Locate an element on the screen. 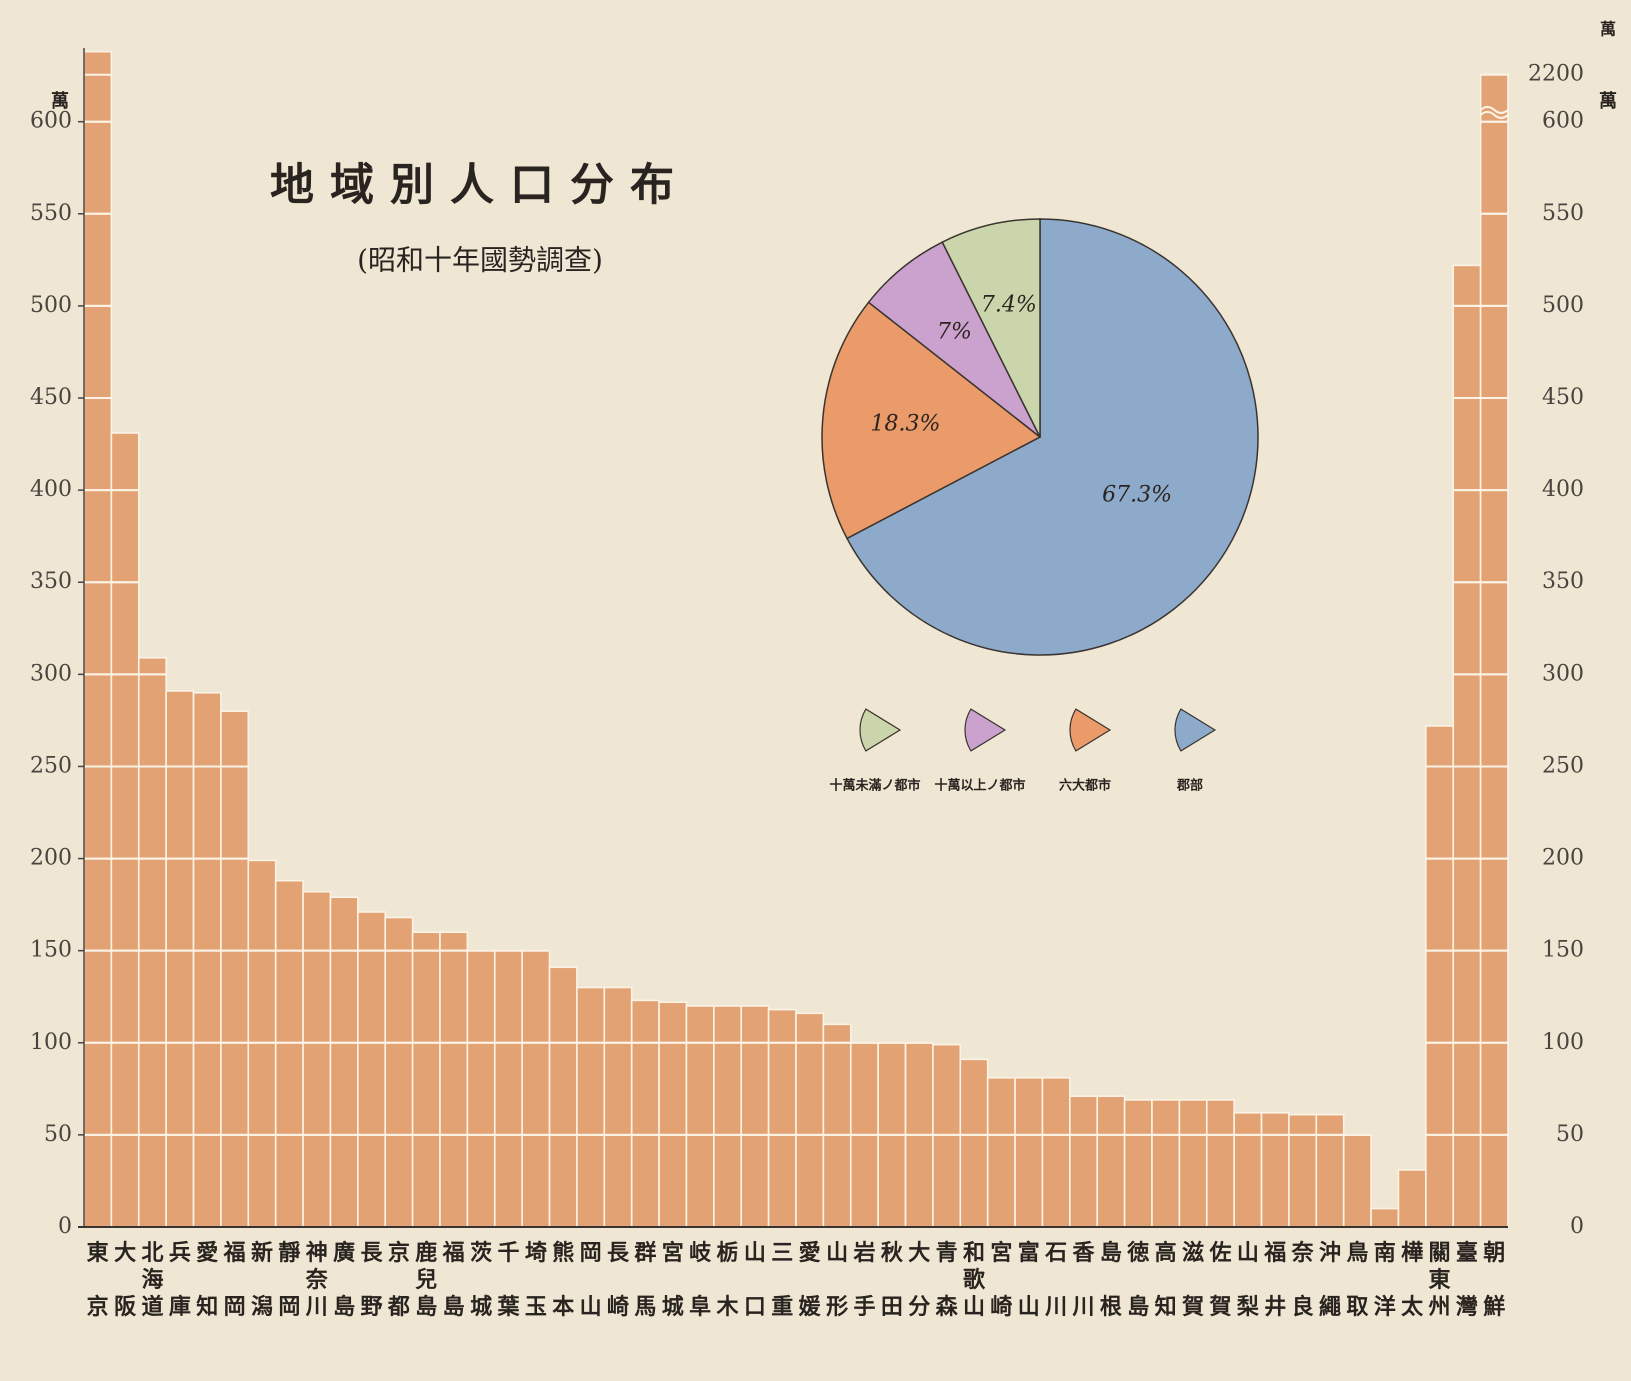 The image size is (1631, 1381). x-tick-label: 廣島 is located at coordinates (344, 1280).